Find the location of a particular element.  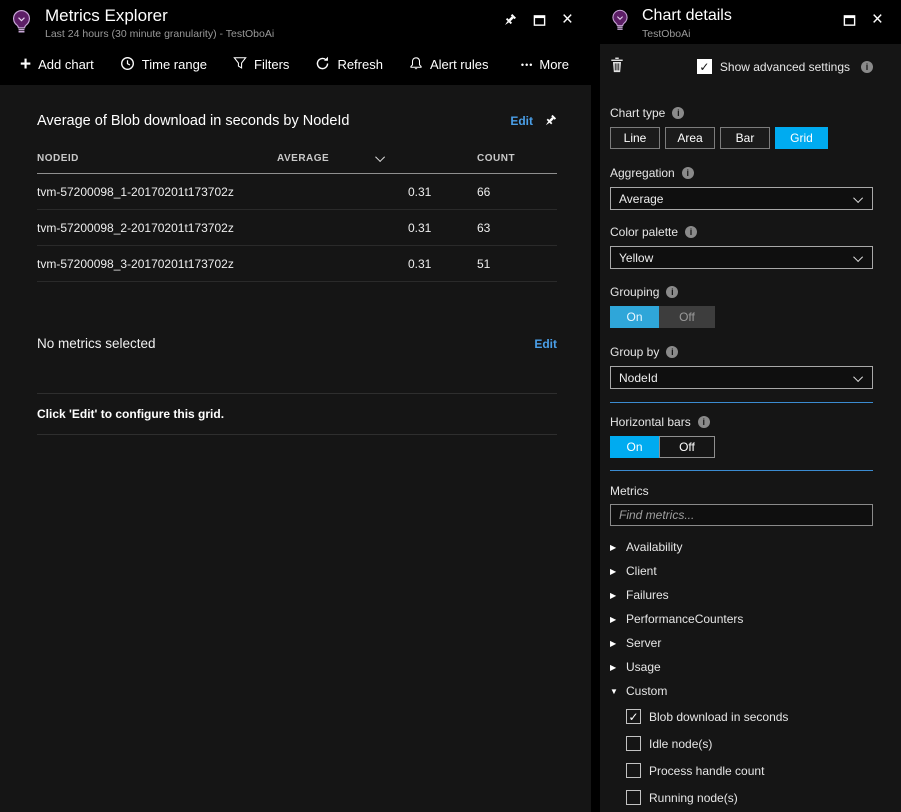

advanced-settings-row: ✓ Show advanced settings i is located at coordinates (741, 66).